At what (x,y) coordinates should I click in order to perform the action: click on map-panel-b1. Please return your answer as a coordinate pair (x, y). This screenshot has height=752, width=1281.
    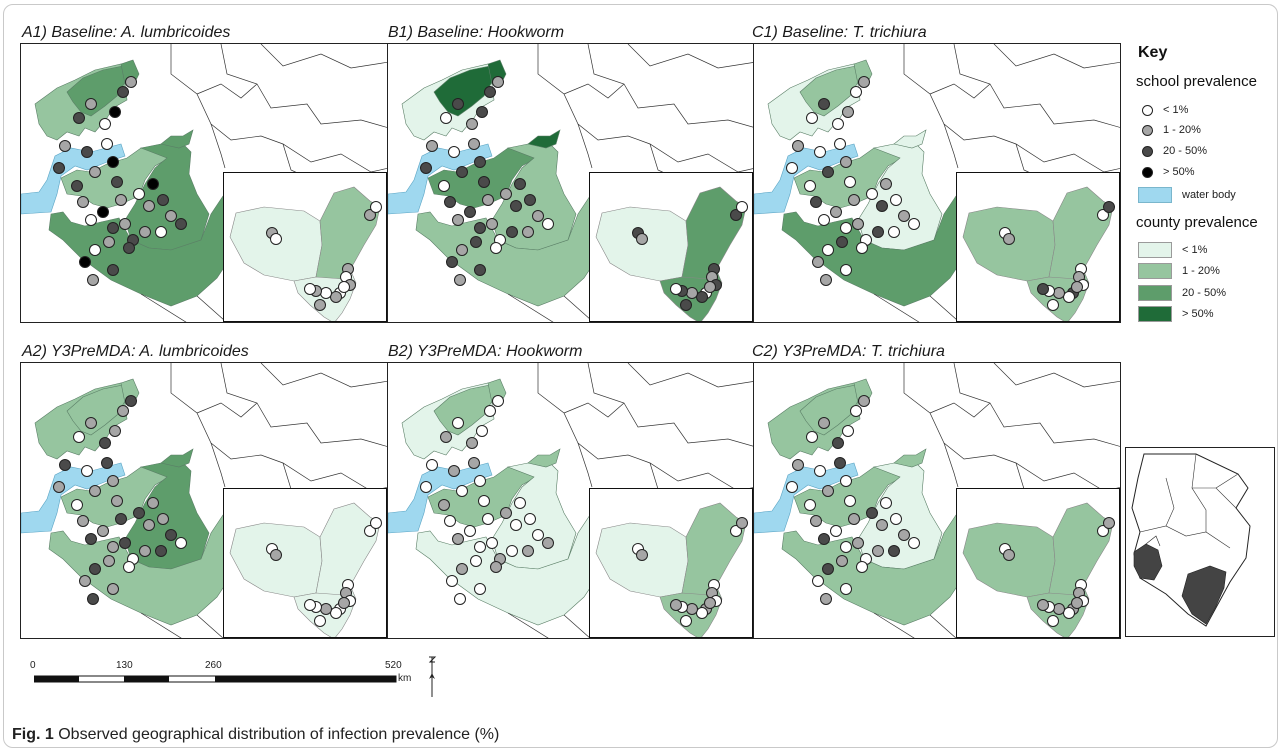
    Looking at the image, I should click on (570, 183).